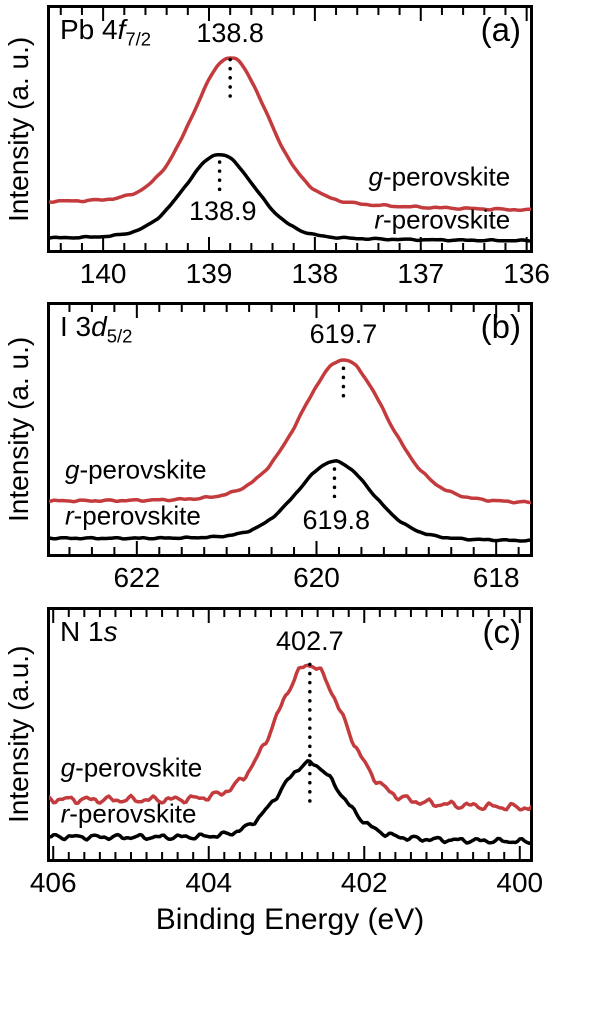  What do you see at coordinates (343, 333) in the screenshot?
I see `peak-annotation-g: 619.7` at bounding box center [343, 333].